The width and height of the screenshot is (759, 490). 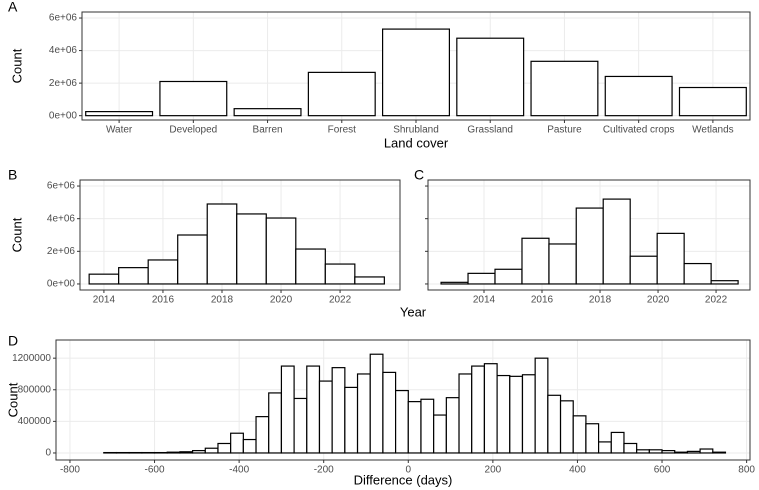 What do you see at coordinates (193, 130) in the screenshot?
I see `x-tick-label: Developed` at bounding box center [193, 130].